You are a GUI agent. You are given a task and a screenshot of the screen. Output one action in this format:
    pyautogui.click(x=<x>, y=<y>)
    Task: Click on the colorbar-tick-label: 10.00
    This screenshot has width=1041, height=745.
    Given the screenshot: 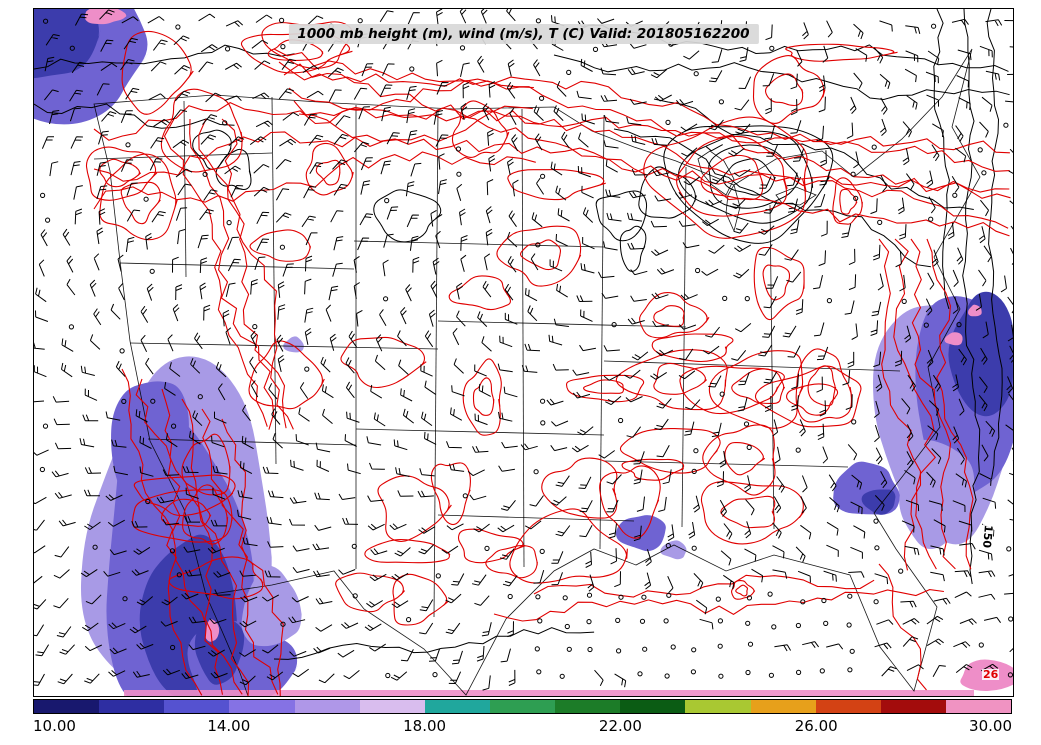 What is the action you would take?
    pyautogui.click(x=54, y=726)
    